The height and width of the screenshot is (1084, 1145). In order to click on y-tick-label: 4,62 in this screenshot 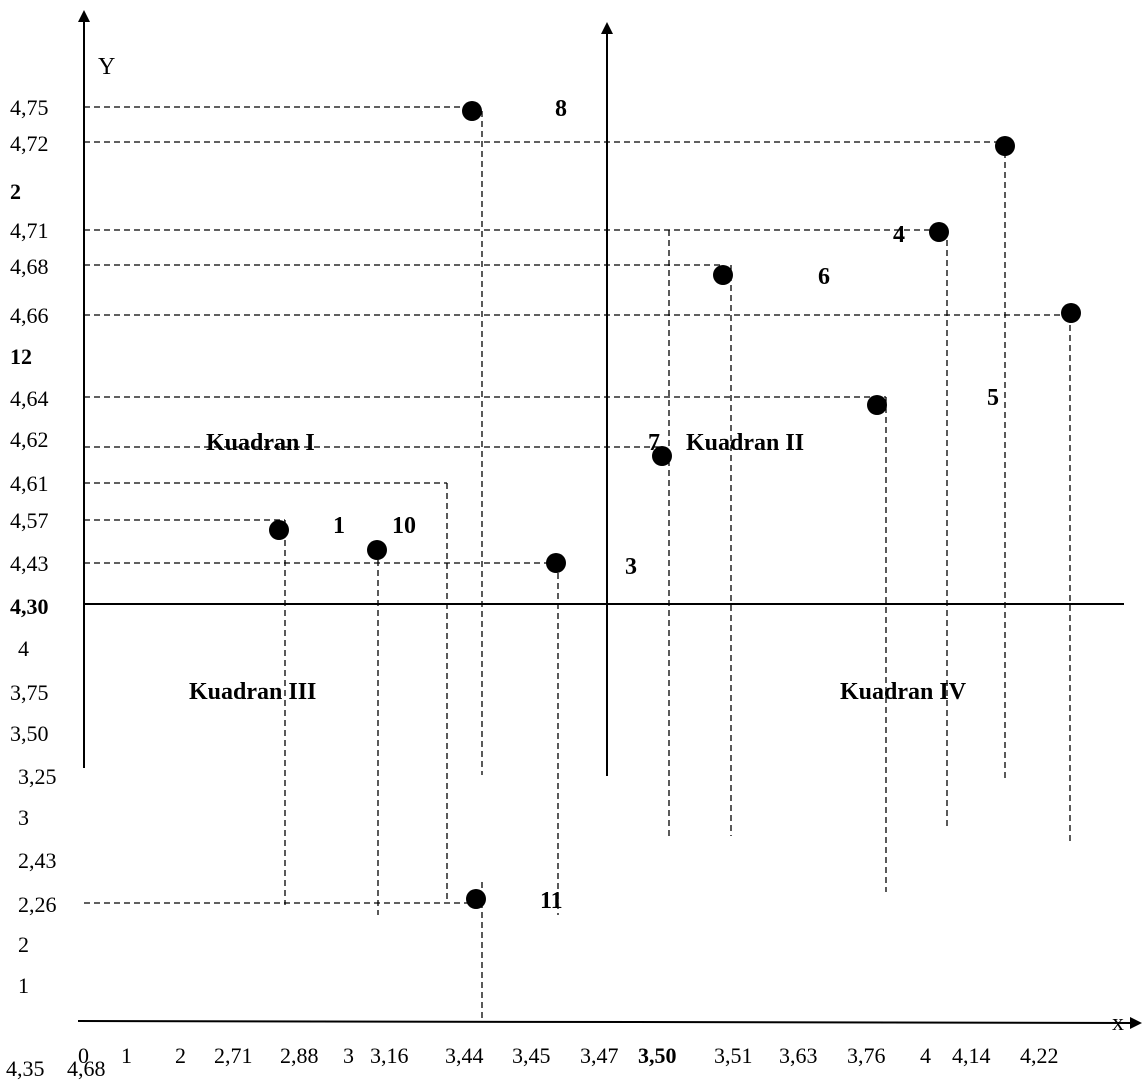, I will do `click(29, 439)`.